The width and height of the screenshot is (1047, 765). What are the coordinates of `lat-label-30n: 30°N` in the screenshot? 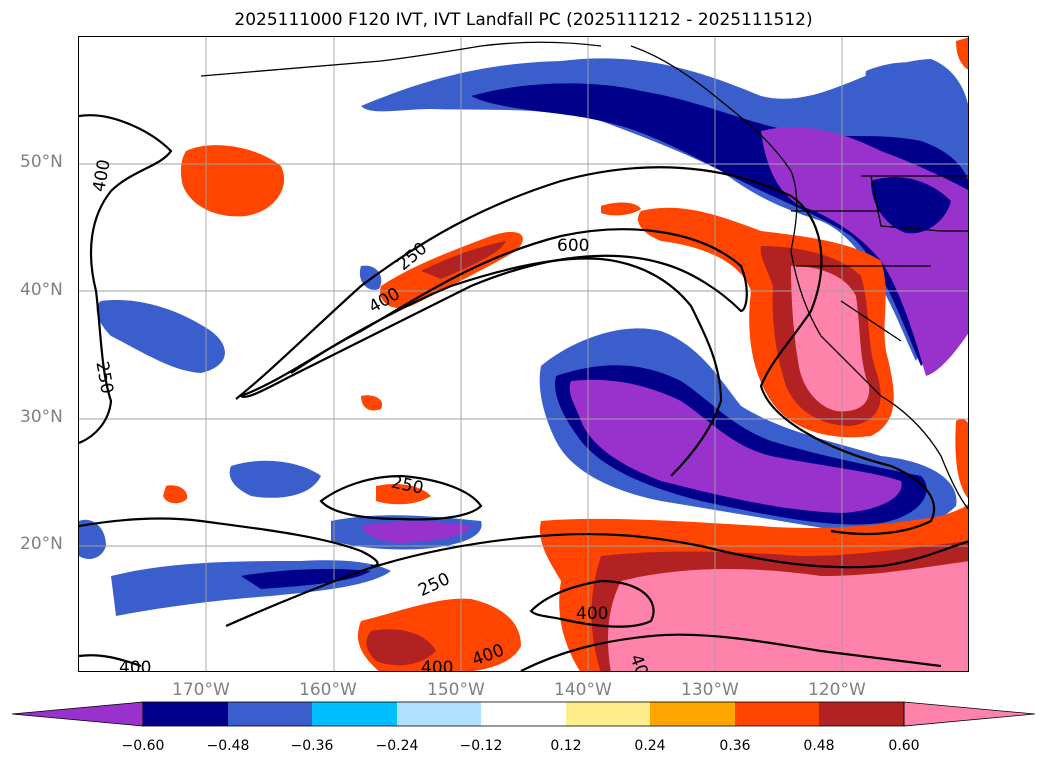 It's located at (41, 417).